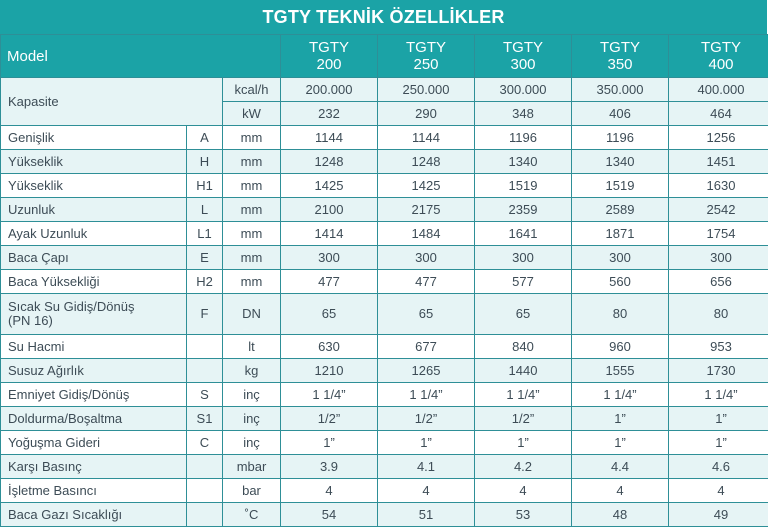  I want to click on code-cell: E, so click(205, 258).